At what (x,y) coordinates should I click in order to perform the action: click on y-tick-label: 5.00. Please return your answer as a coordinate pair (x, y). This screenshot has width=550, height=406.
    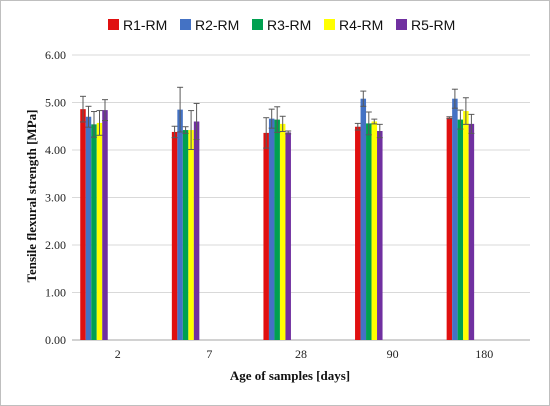
    Looking at the image, I should click on (55, 103).